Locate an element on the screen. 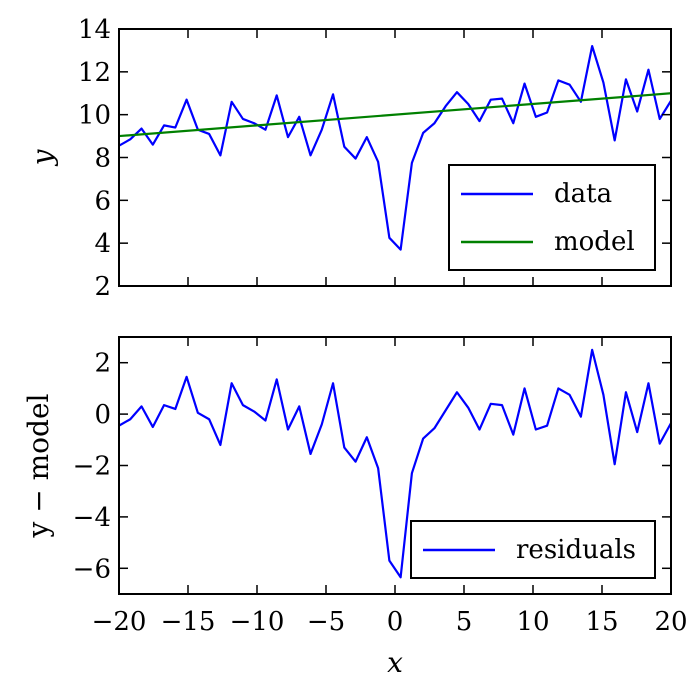  bottom-xtick-label: 0 is located at coordinates (395, 622).